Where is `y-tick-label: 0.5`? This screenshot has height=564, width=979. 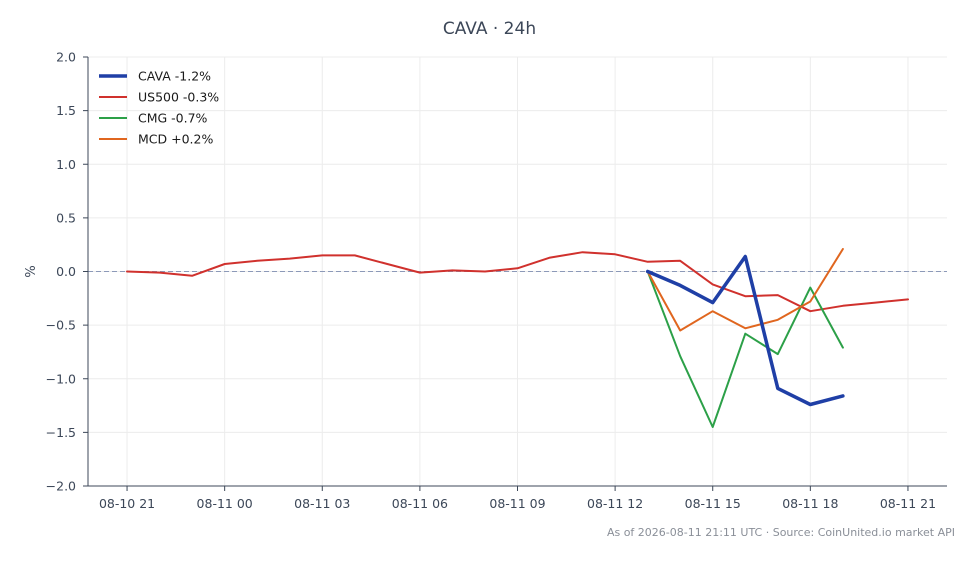 y-tick-label: 0.5 is located at coordinates (66, 217).